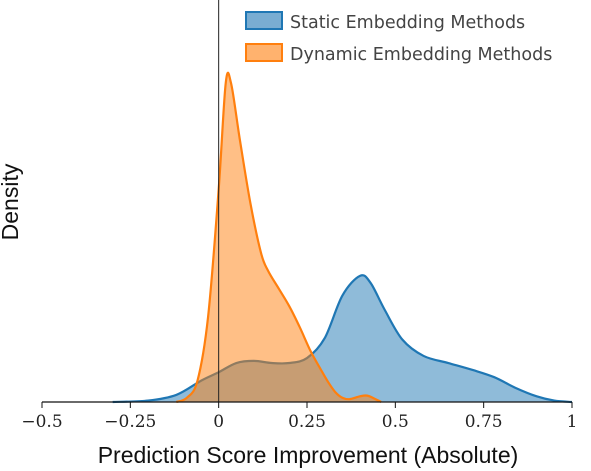 The image size is (591, 471). Describe the element at coordinates (484, 422) in the screenshot. I see `x-tick-label: 0.75` at that location.